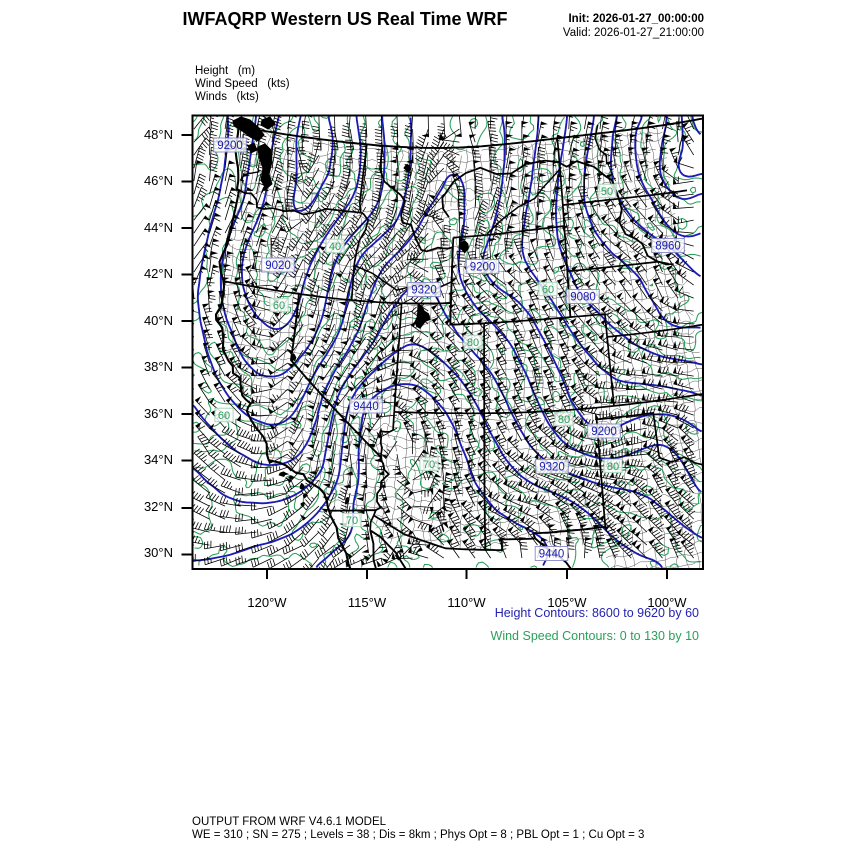 The width and height of the screenshot is (850, 850). What do you see at coordinates (278, 266) in the screenshot?
I see `svg-text: 9020` at bounding box center [278, 266].